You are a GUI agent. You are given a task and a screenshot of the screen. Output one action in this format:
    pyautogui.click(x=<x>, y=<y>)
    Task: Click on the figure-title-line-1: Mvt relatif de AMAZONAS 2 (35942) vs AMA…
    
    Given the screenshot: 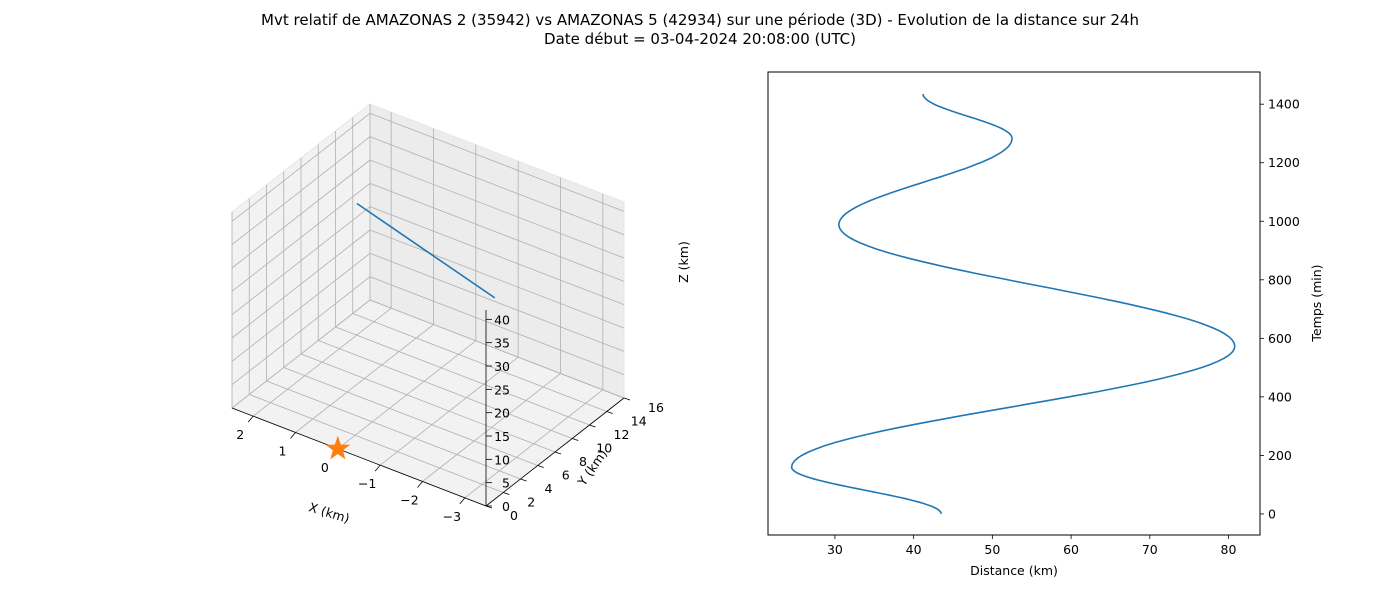 What is the action you would take?
    pyautogui.click(x=700, y=20)
    